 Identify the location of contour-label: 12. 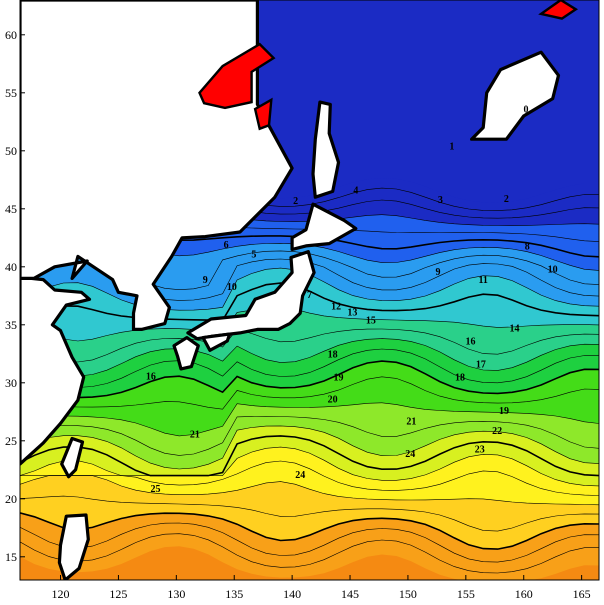
(336, 307).